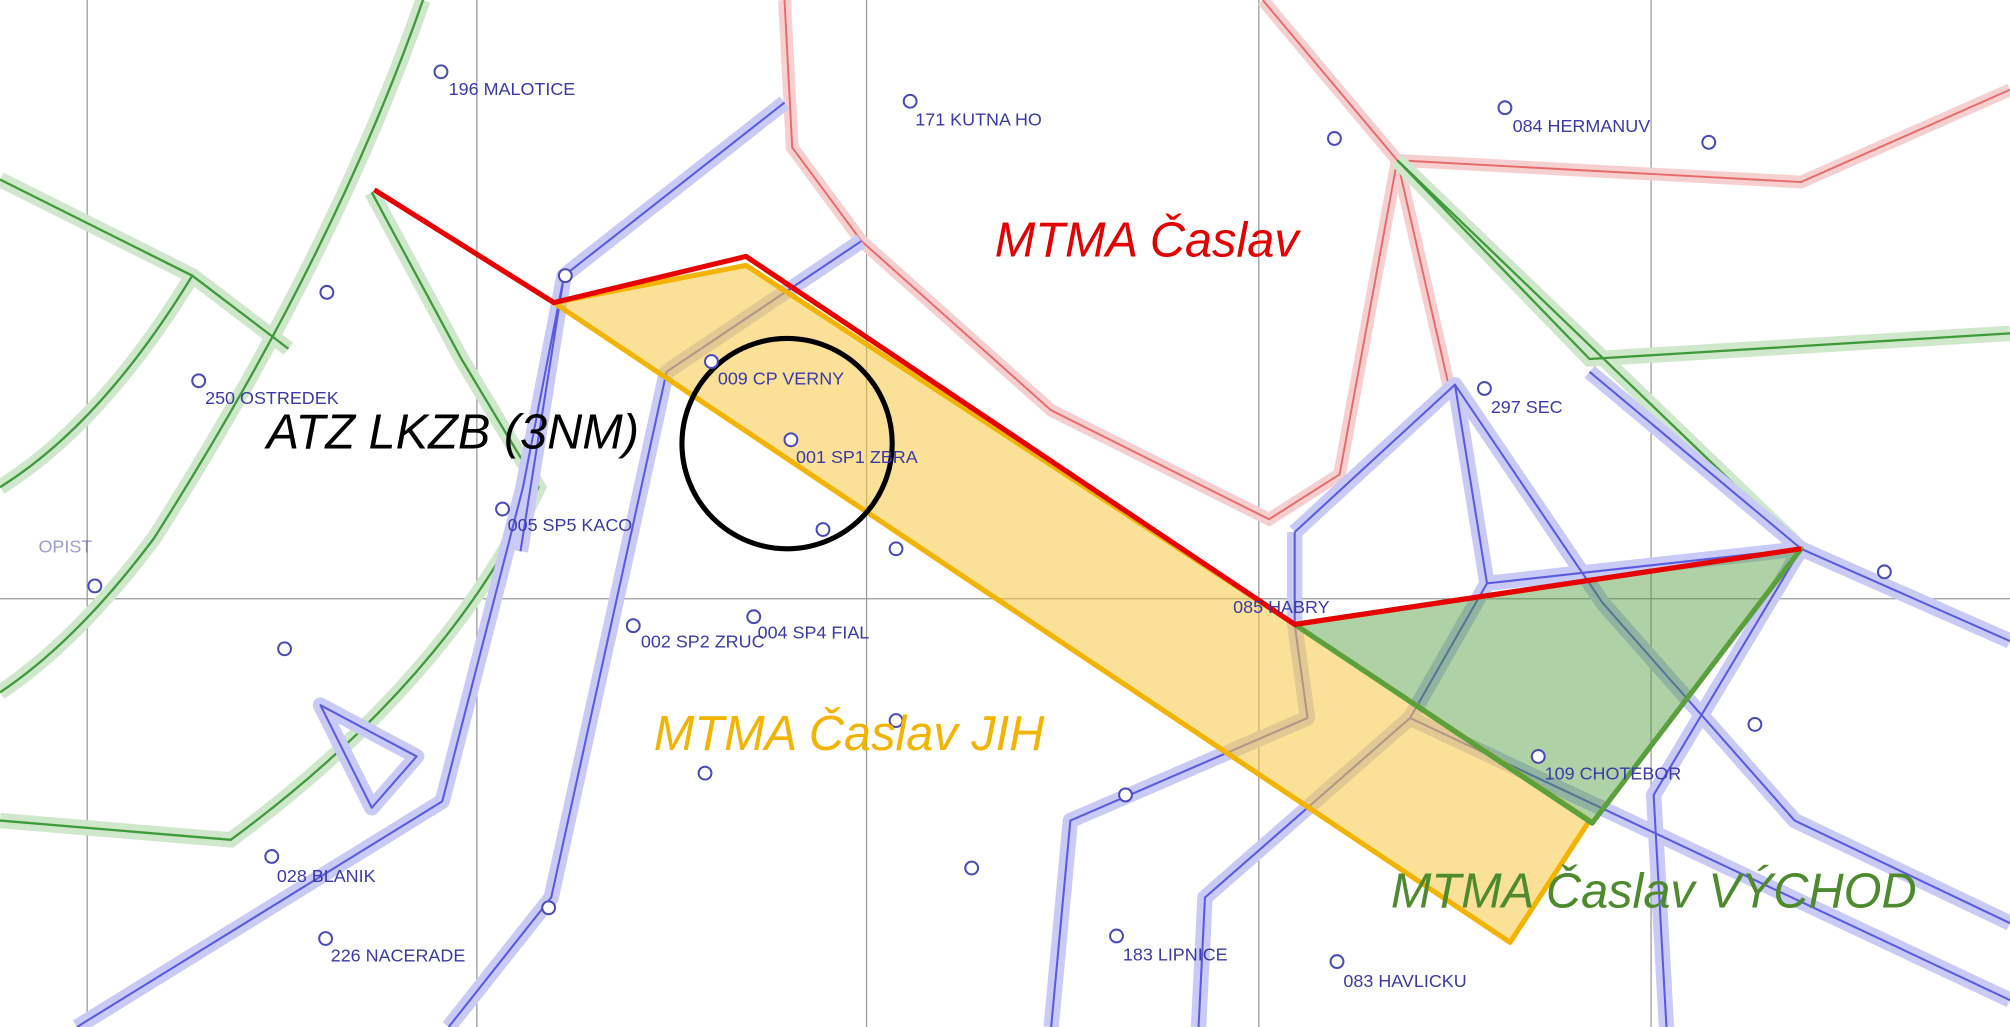  Describe the element at coordinates (398, 956) in the screenshot. I see `waypoint-label: 226 NACERADE` at that location.